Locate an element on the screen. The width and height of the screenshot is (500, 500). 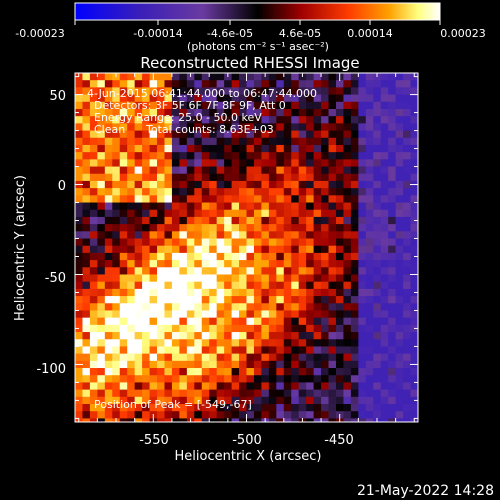
colorbar-gradient is located at coordinates (257, 11).